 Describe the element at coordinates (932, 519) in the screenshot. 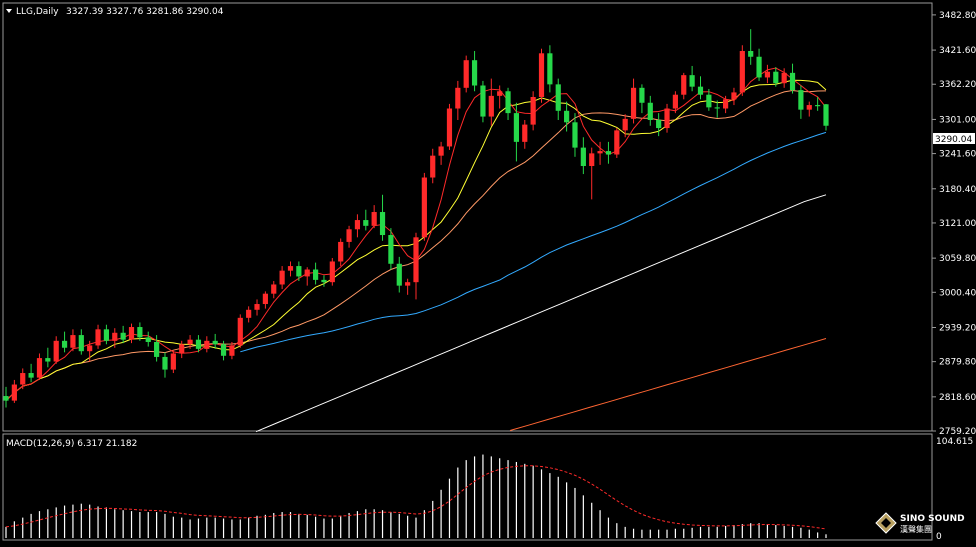

I see `logo-brand: SINO SOUND` at that location.